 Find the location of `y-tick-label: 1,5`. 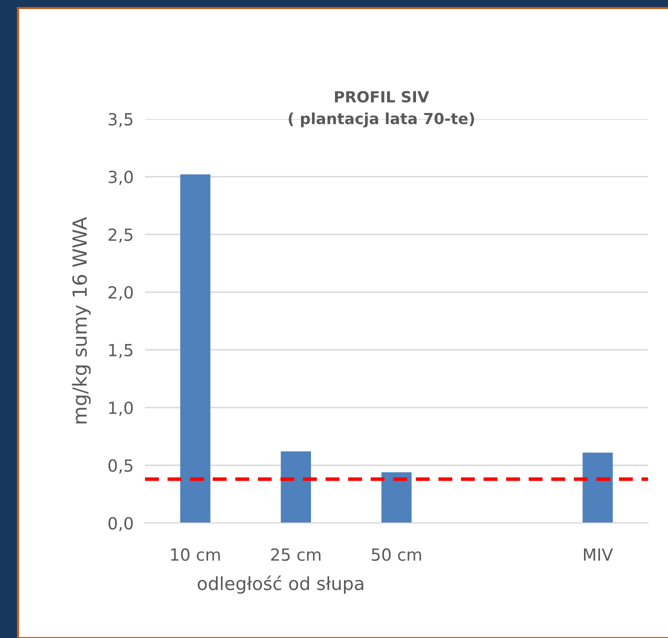

y-tick-label: 1,5 is located at coordinates (120, 351).